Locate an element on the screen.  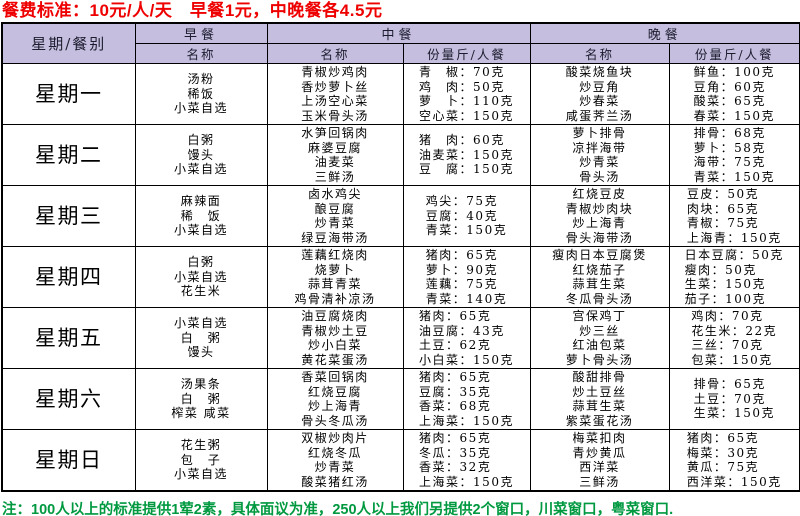
header-lunch: 中餐 is located at coordinates (398, 33).